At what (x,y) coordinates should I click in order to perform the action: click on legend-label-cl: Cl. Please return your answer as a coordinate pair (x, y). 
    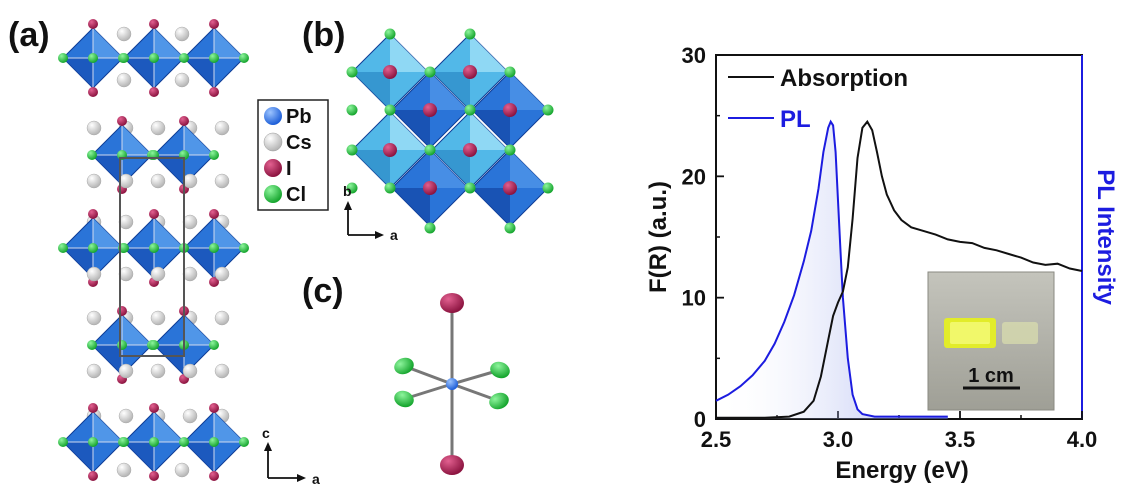
    Looking at the image, I should click on (296, 195).